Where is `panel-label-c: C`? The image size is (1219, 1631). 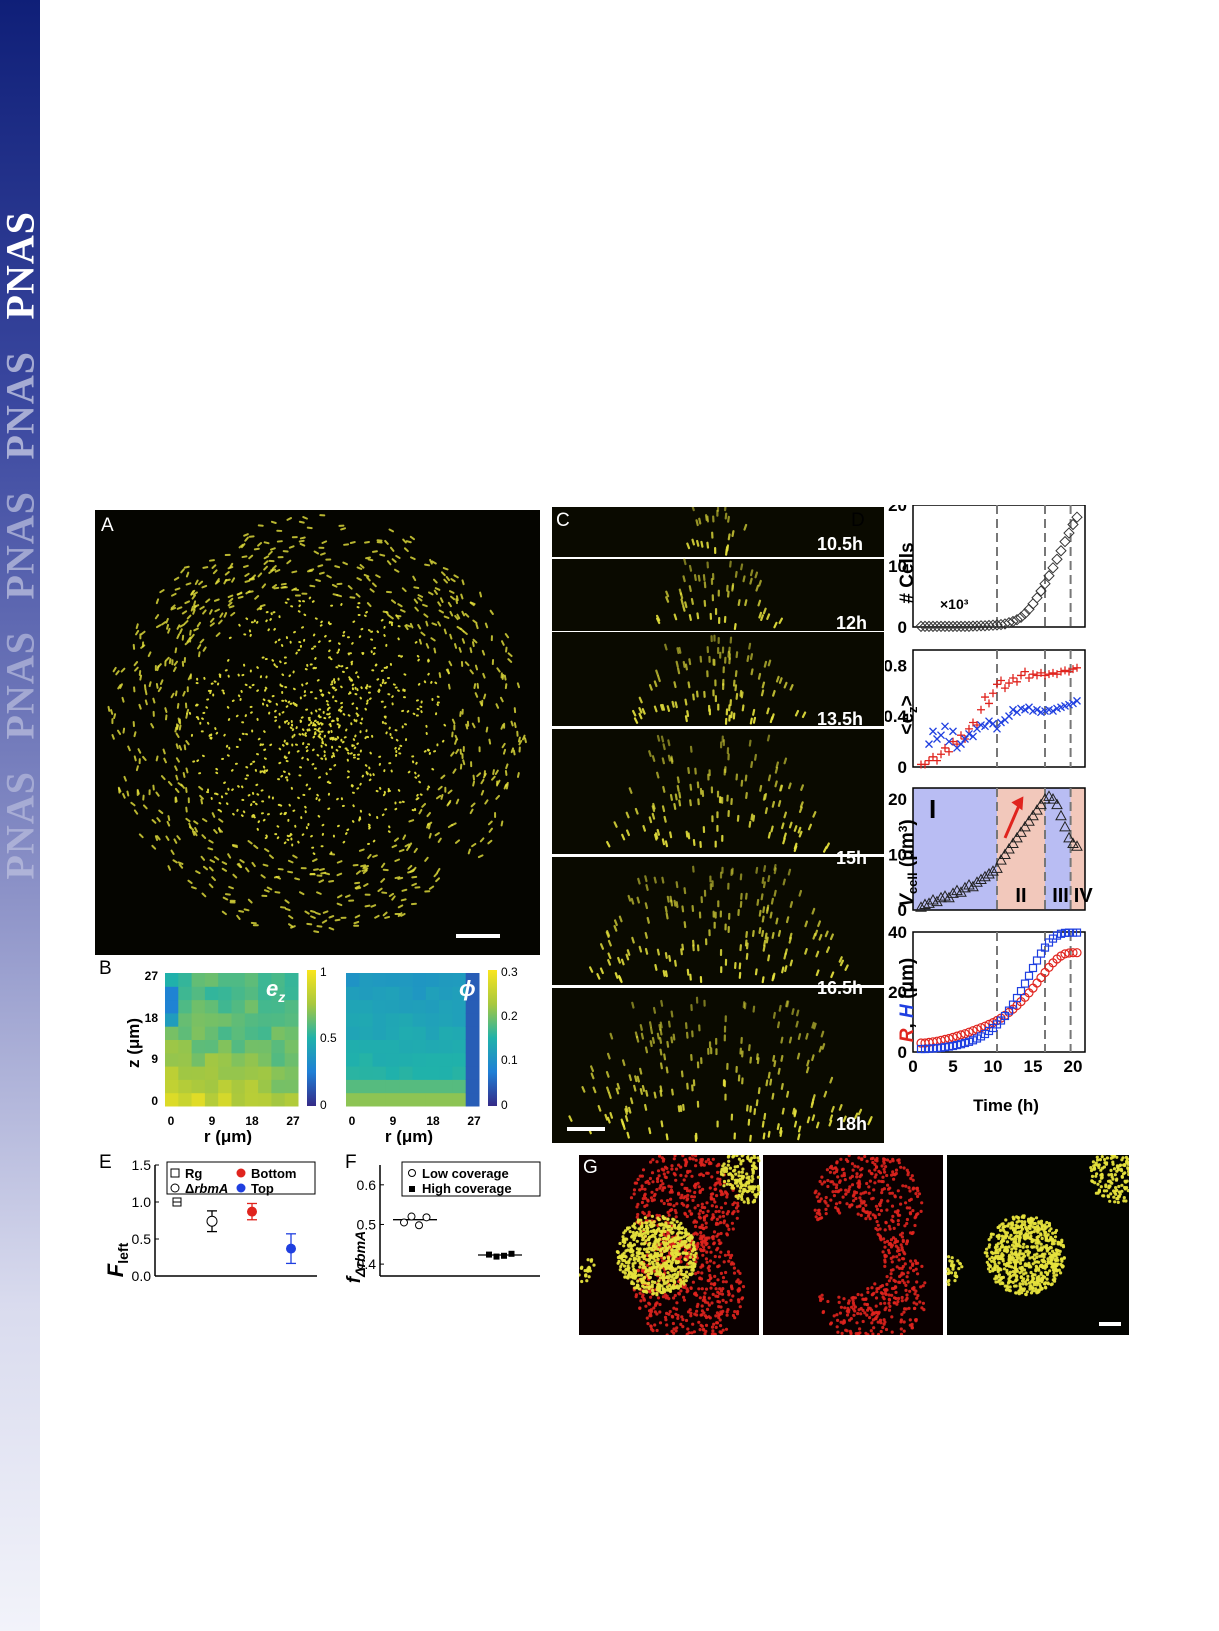
panel-label-c: C is located at coordinates (563, 520).